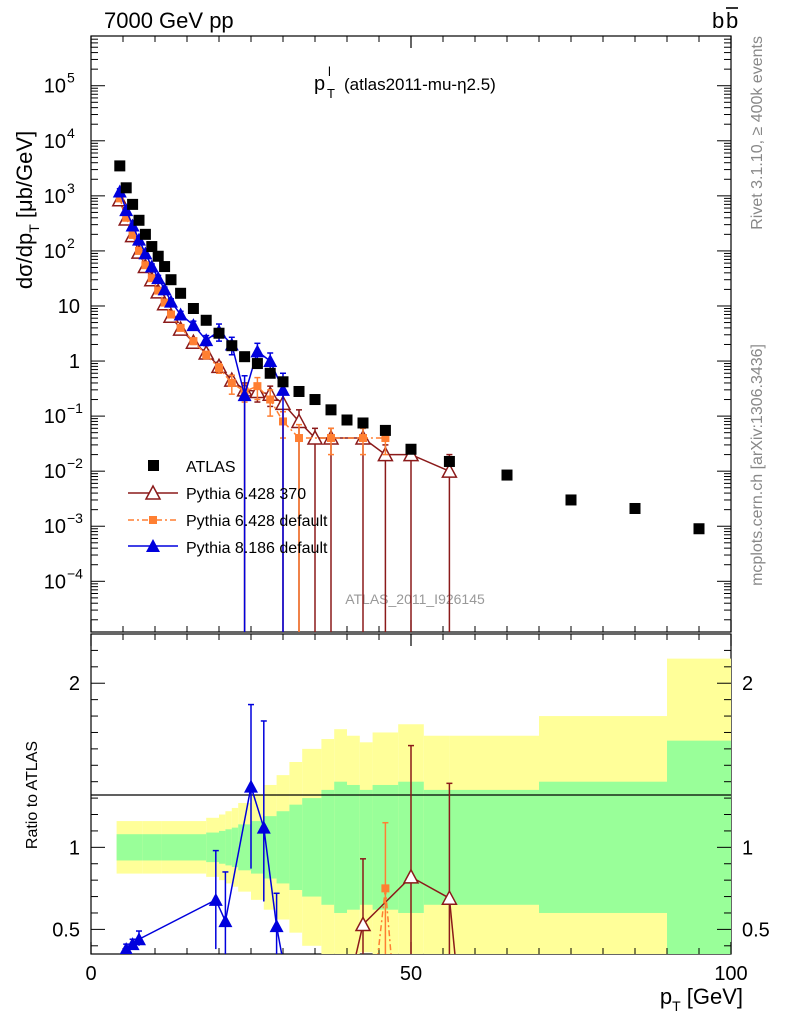 This screenshot has width=786, height=1024. Describe the element at coordinates (712, 996) in the screenshot. I see `x-axis-label-b: [GeV]` at that location.